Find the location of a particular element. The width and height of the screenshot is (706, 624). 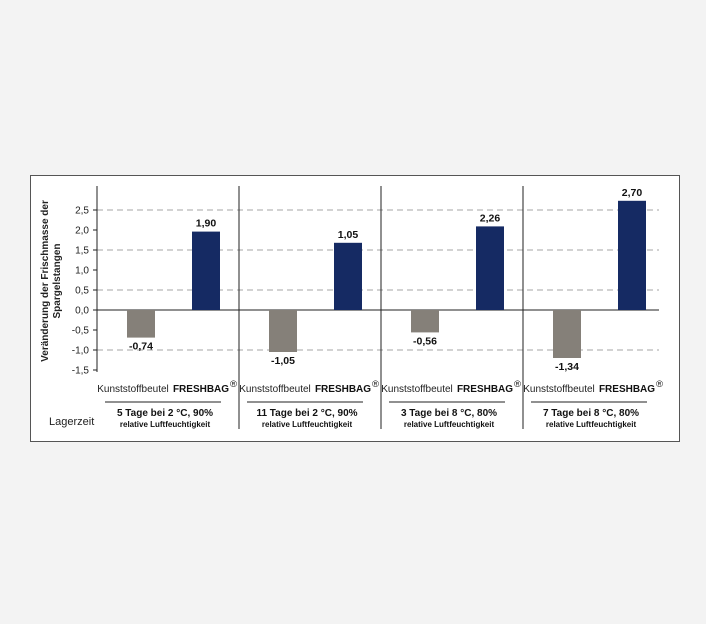

y-tick-label: 2,0 is located at coordinates (82, 231).